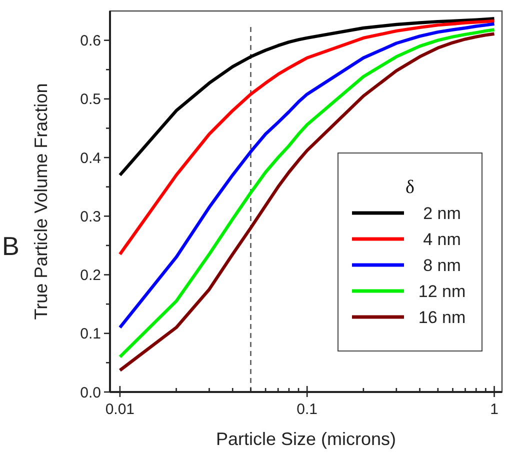 The image size is (506, 456). Describe the element at coordinates (442, 265) in the screenshot. I see `legend-label: 8 nm` at that location.